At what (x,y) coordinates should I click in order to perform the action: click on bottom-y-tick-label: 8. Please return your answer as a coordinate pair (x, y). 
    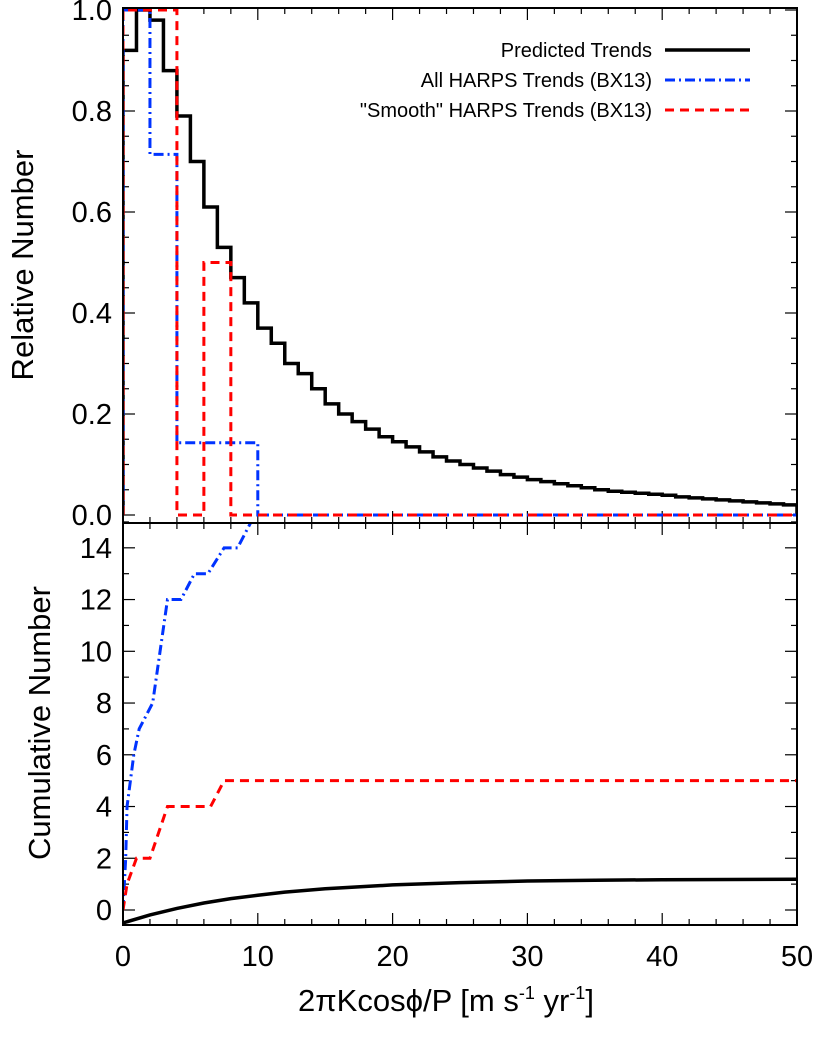
    Looking at the image, I should click on (104, 704).